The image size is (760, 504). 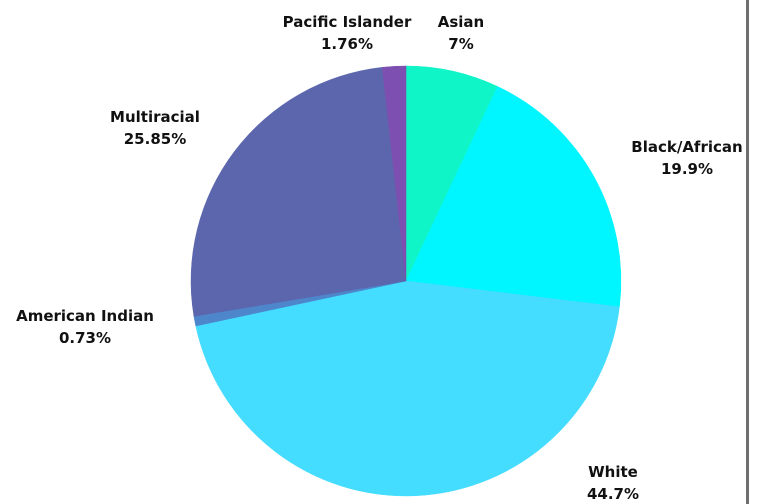 I want to click on pie-slice-multiracial, so click(x=298, y=192).